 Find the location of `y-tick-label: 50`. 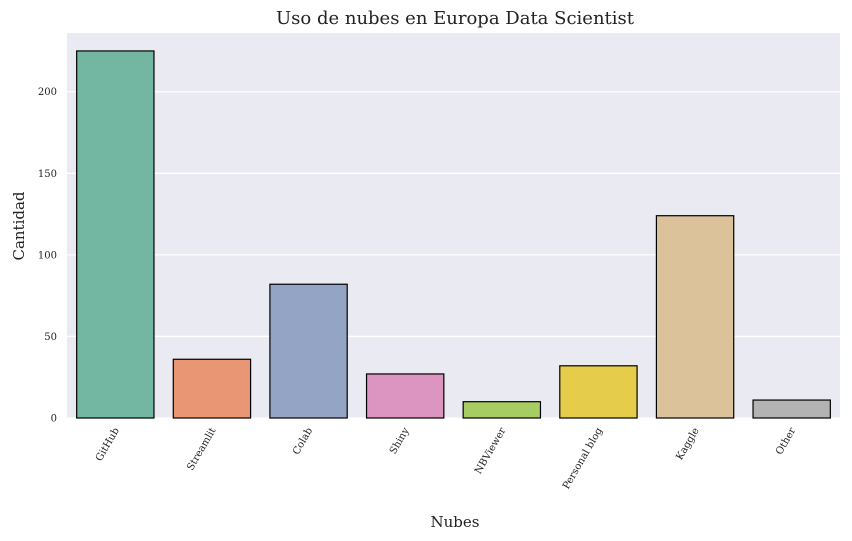

y-tick-label: 50 is located at coordinates (50, 337).